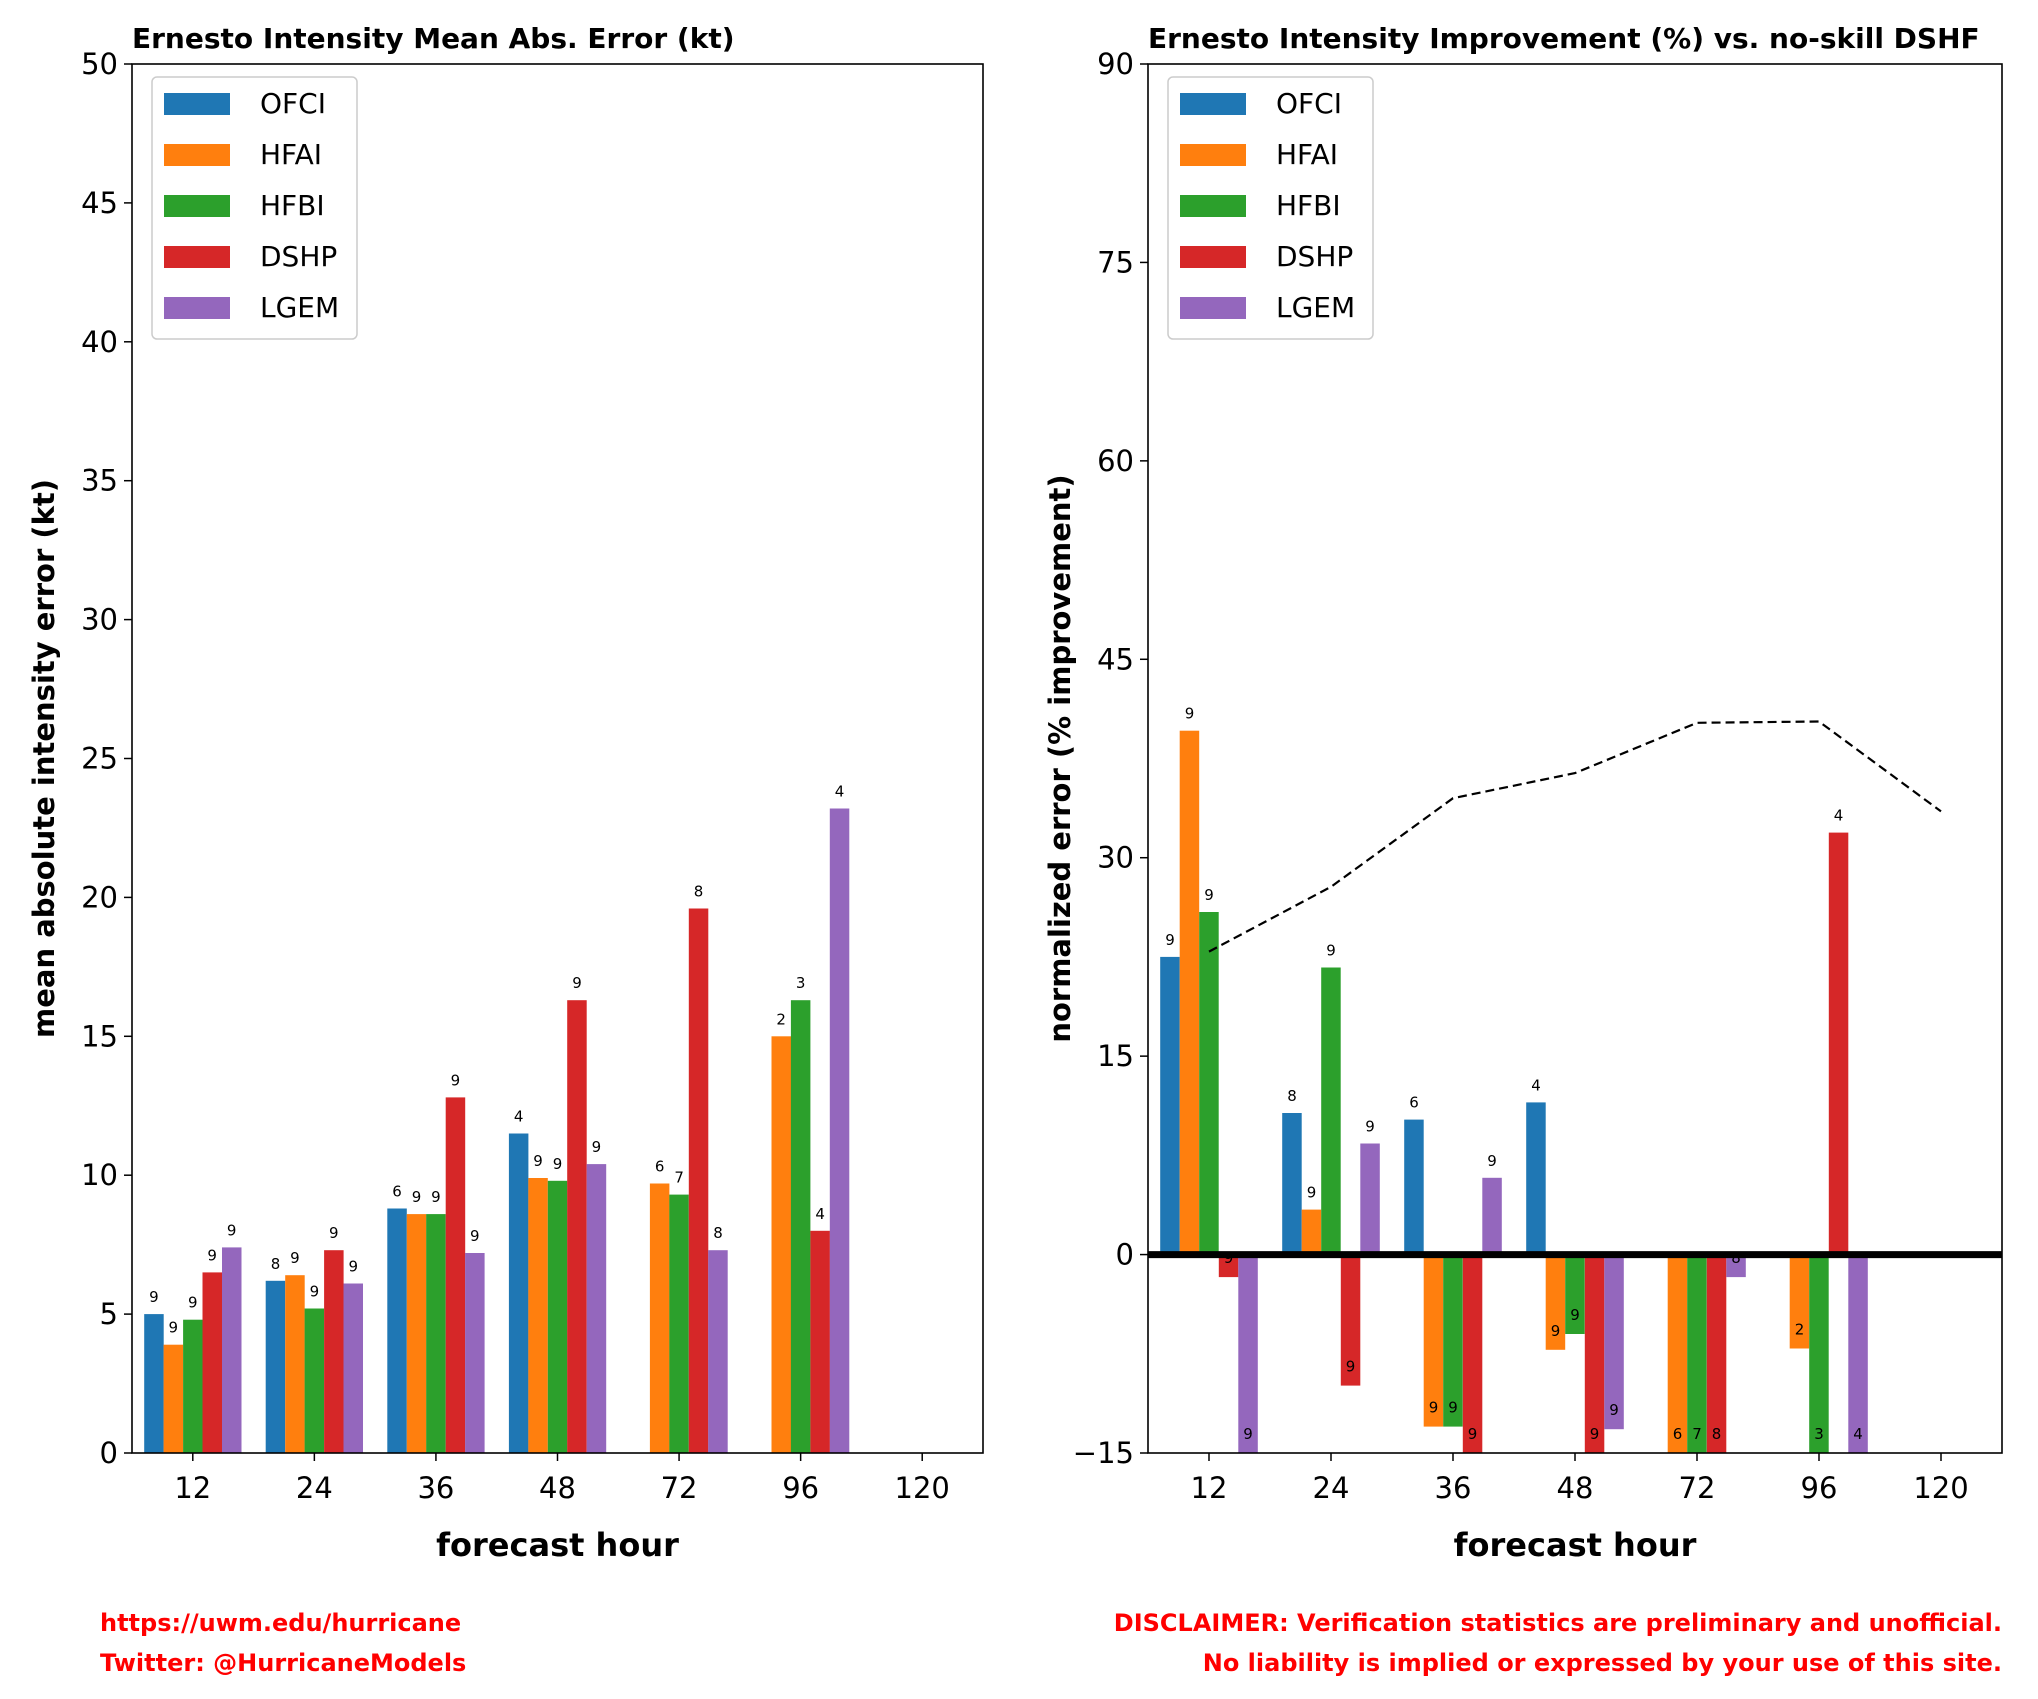  Describe the element at coordinates (109, 1453) in the screenshot. I see `y-tick-label: 0` at that location.